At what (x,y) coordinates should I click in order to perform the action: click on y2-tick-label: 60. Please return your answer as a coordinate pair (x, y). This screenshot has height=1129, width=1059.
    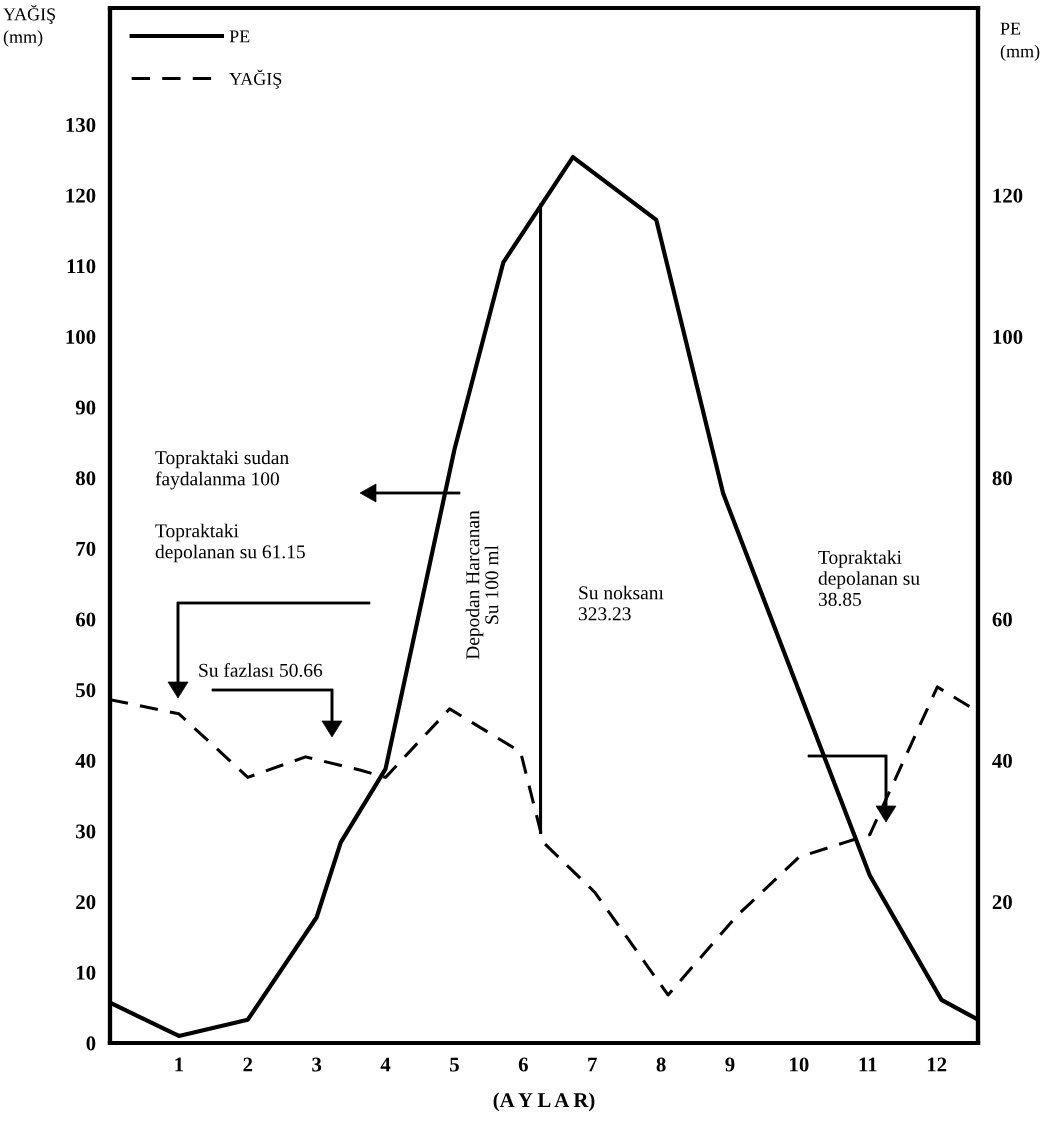
    Looking at the image, I should click on (1002, 619).